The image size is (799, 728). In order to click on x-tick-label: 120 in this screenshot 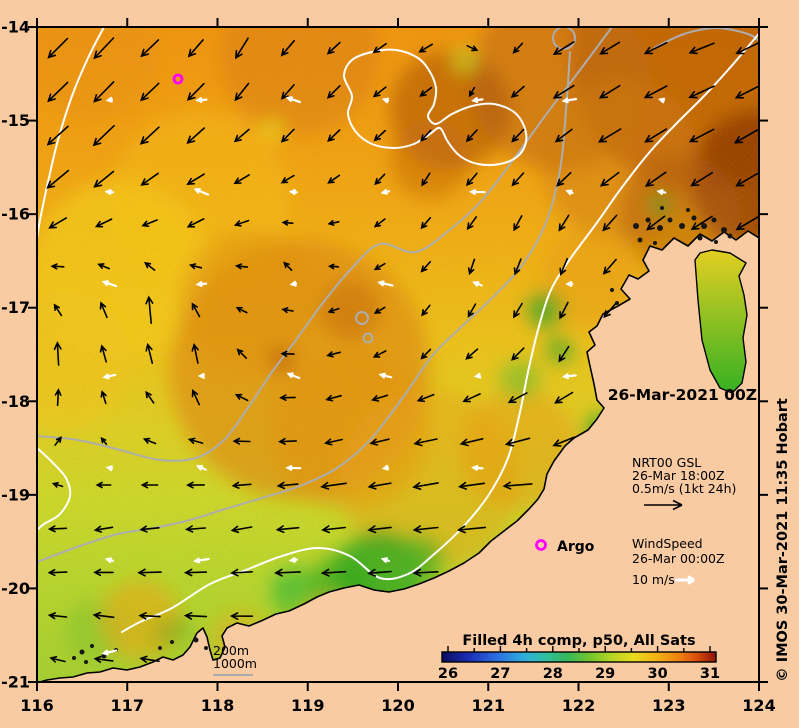, I will do `click(397, 705)`.